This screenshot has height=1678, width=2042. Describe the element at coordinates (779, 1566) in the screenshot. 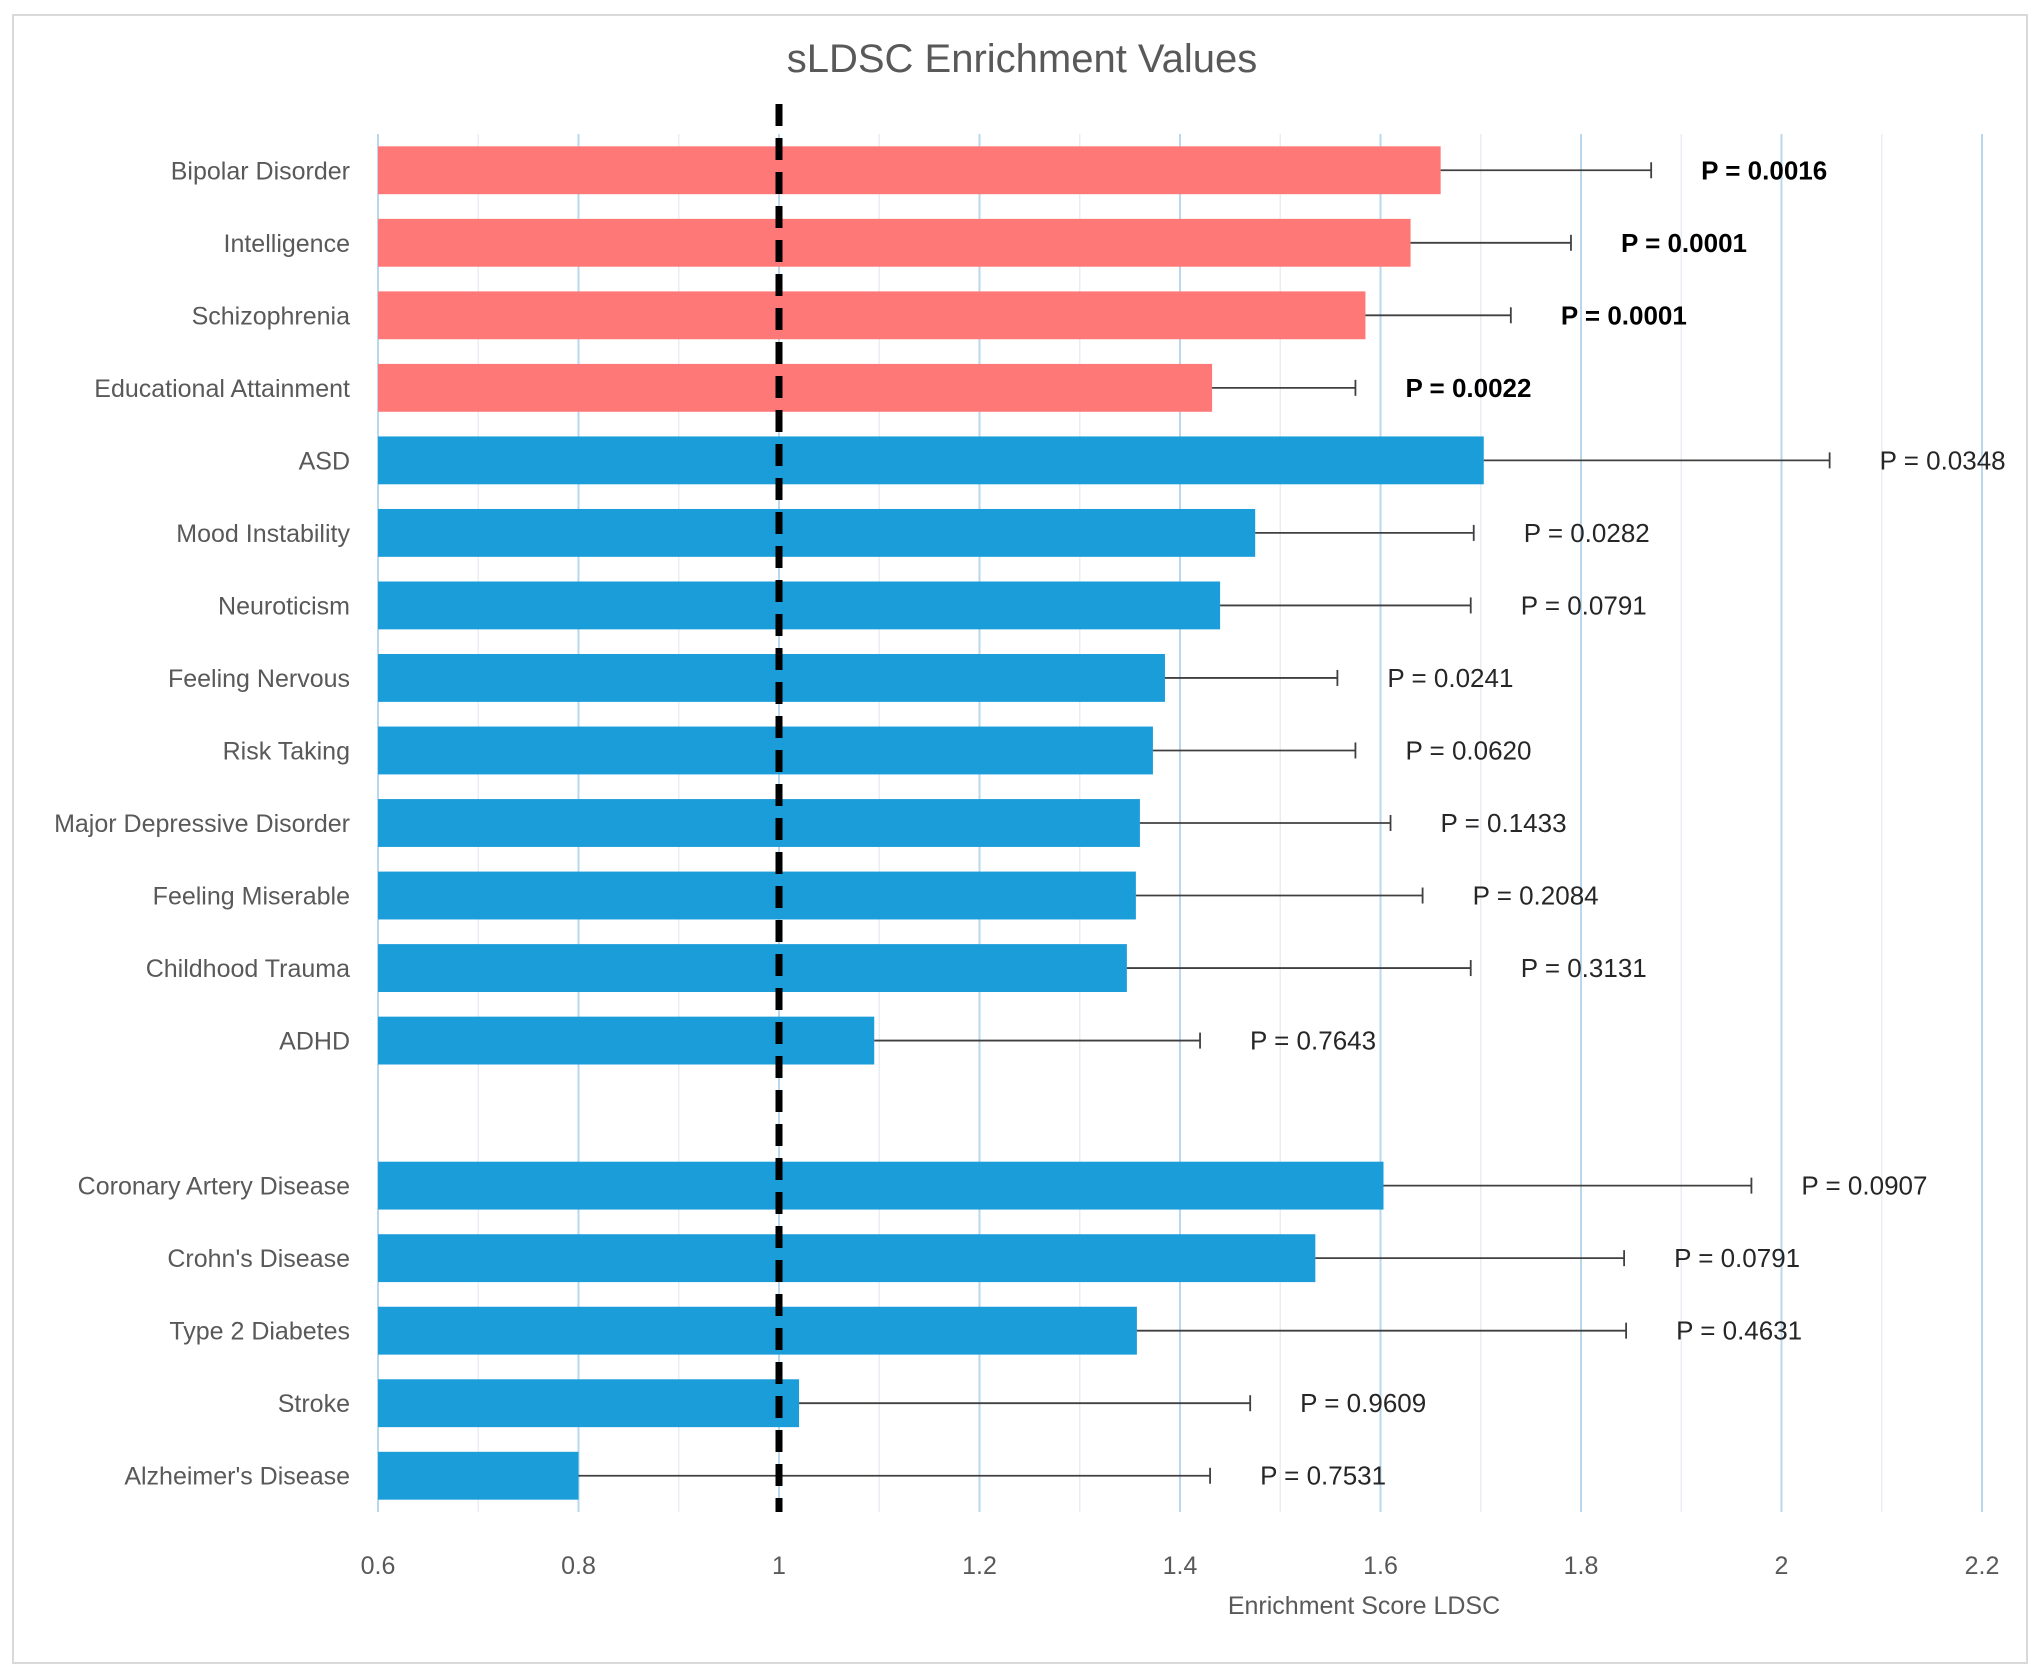

I see `x-tick-label: 1` at that location.